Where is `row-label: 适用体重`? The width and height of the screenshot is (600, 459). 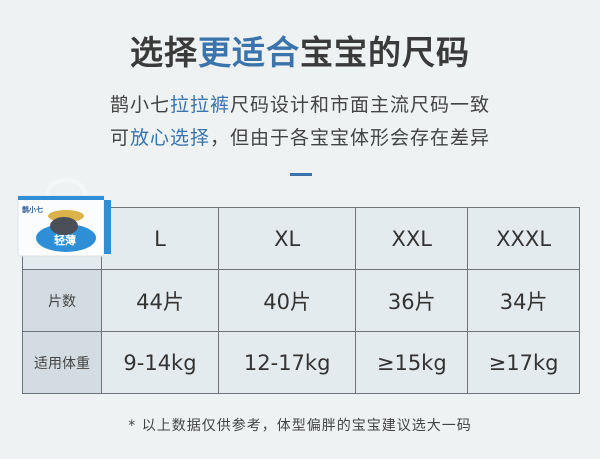 row-label: 适用体重 is located at coordinates (62, 362).